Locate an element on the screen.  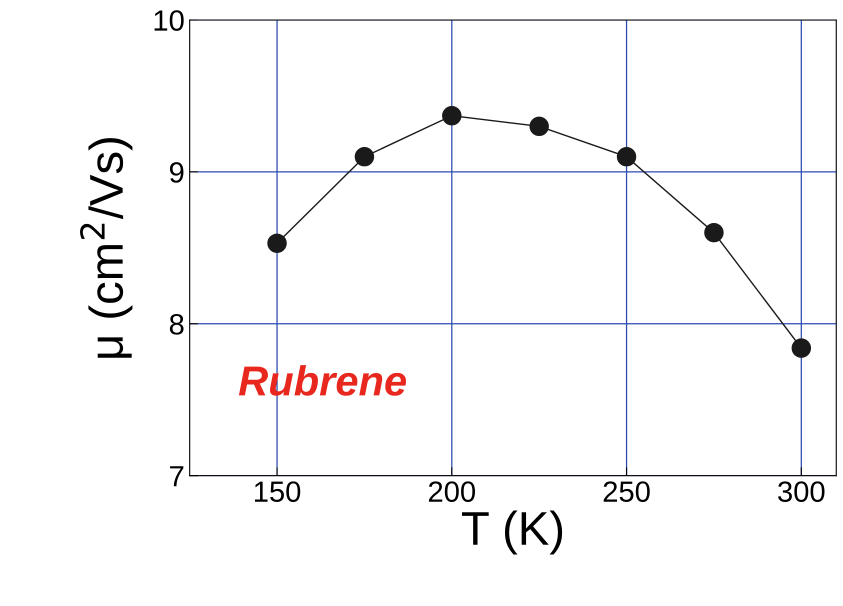
x-tick-label: 250 is located at coordinates (627, 491).